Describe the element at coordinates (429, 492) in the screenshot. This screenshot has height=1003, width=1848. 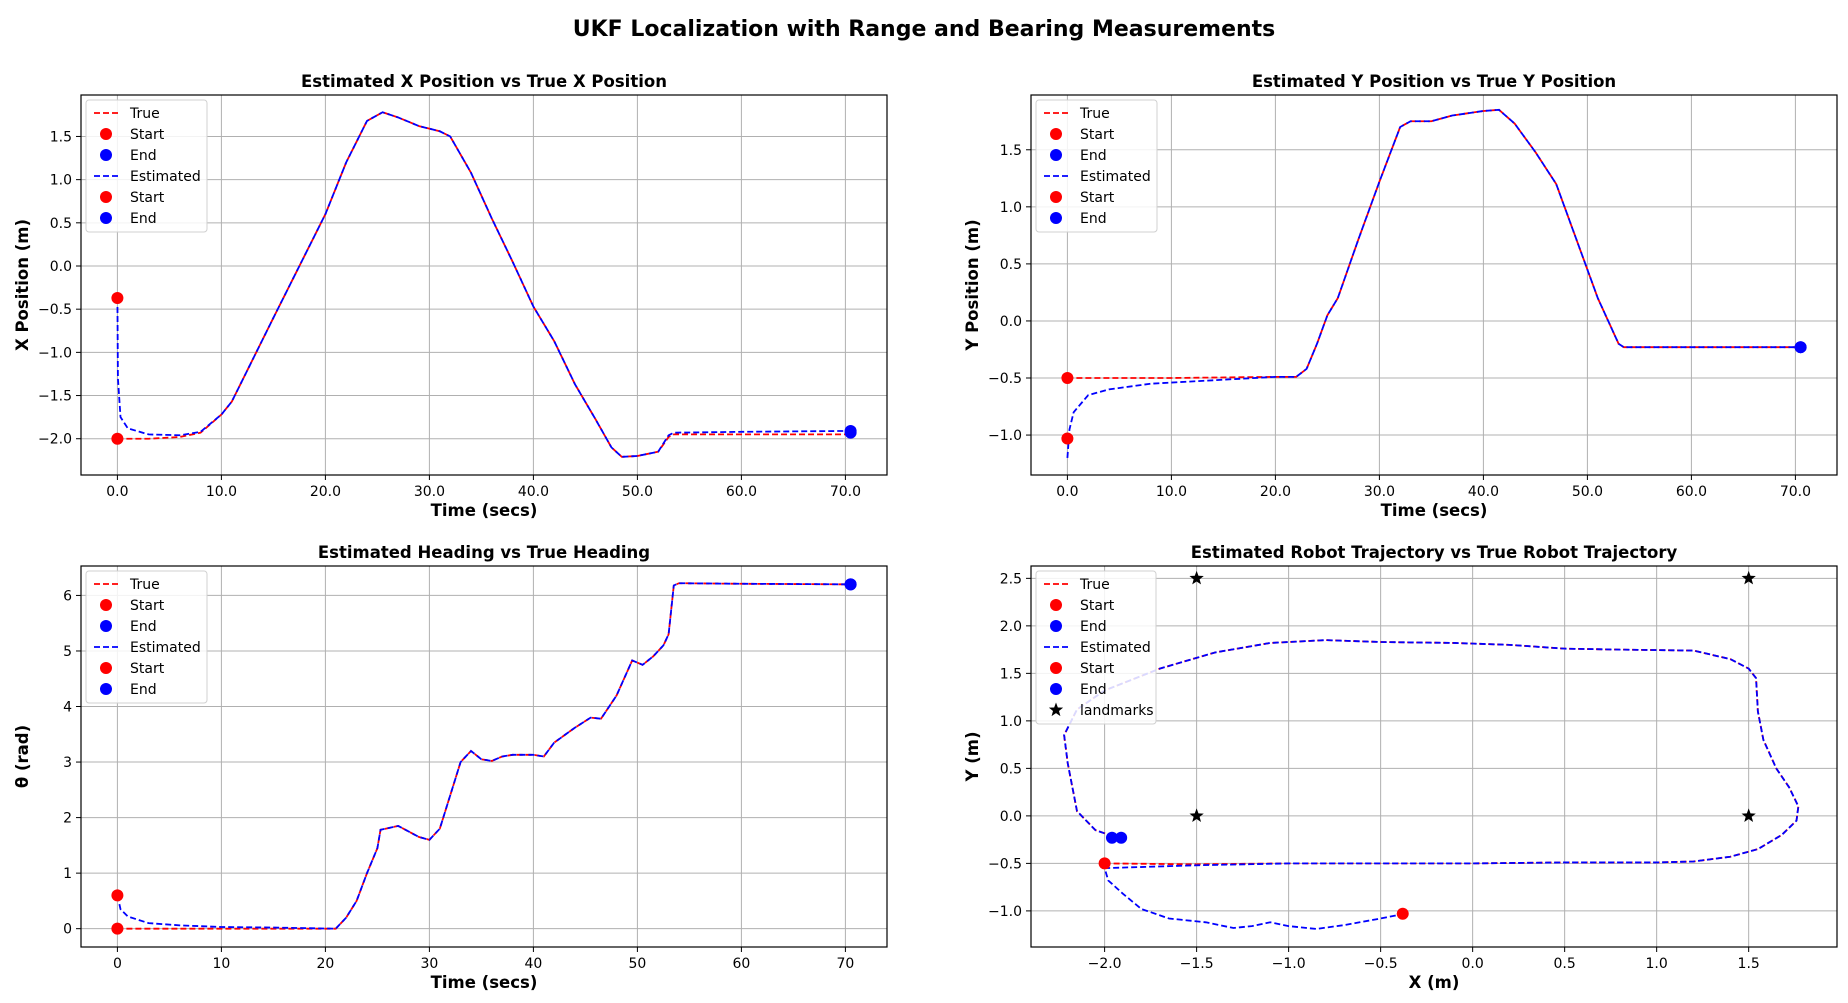
I see `x-tick-label: 30.0` at that location.